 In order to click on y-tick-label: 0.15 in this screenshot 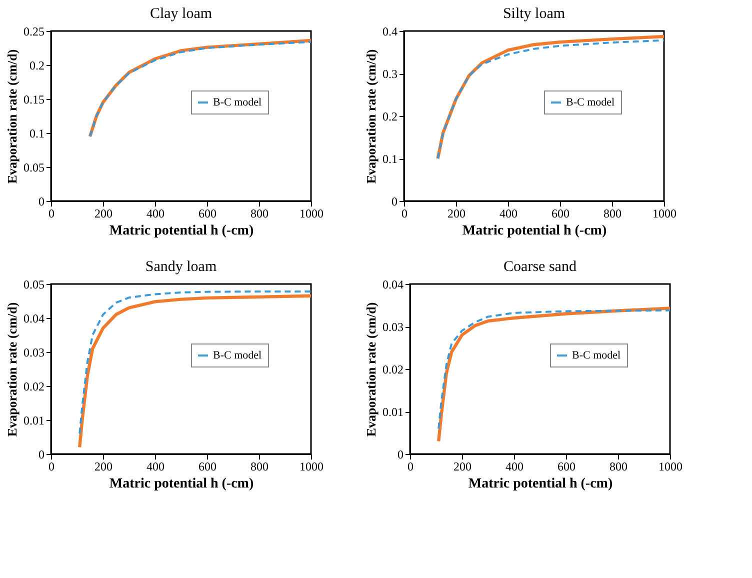, I will do `click(34, 99)`.